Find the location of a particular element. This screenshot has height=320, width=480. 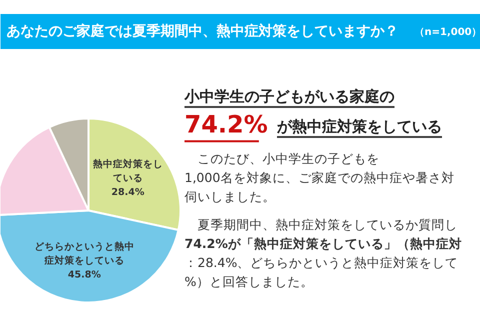

text: 夏季期間中、熱中症対策をしているか質問し is located at coordinates (321, 224).